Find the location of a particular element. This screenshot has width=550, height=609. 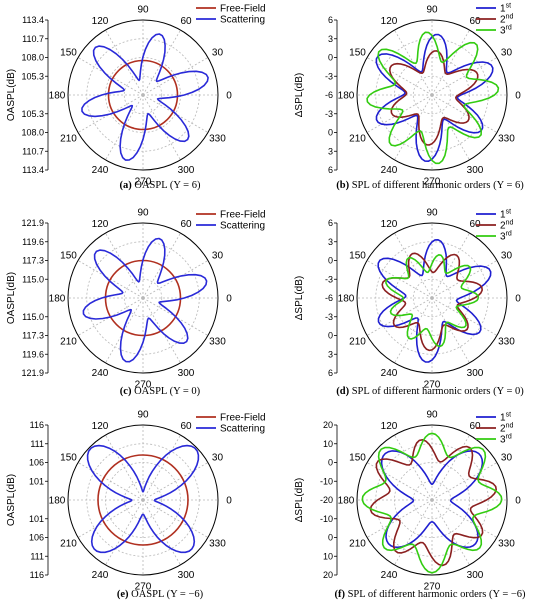

radial-tick-label: 119.6 is located at coordinates (33, 242).